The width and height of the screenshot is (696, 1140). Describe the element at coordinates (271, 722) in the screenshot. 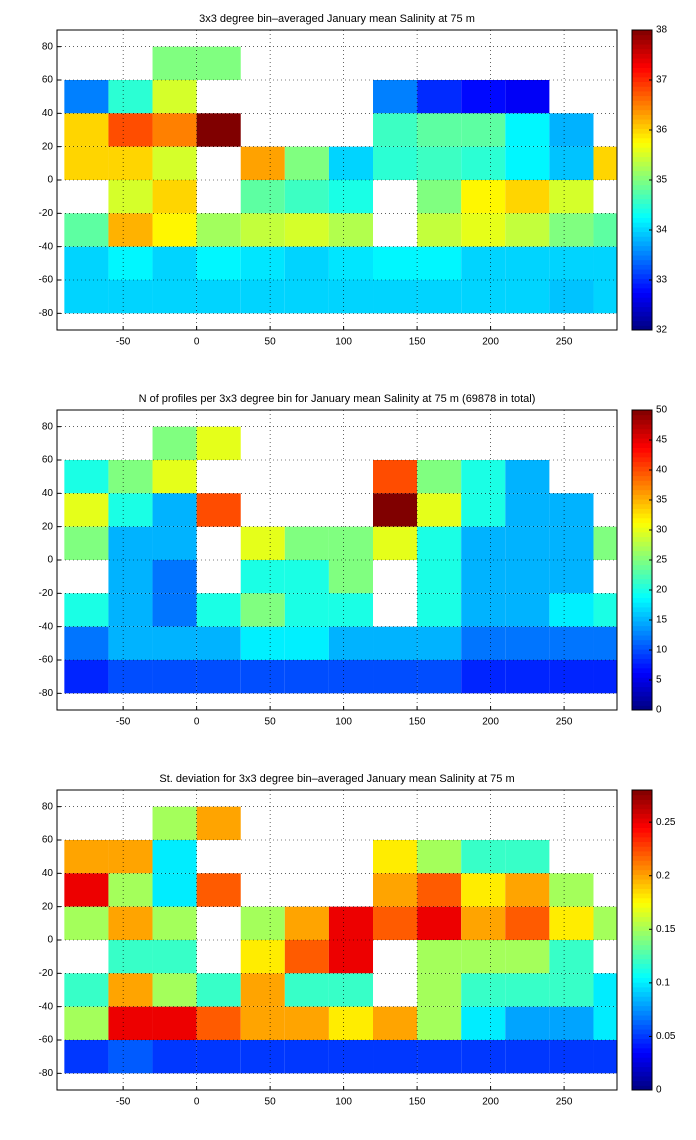

I see `x-tick-label: 50` at that location.